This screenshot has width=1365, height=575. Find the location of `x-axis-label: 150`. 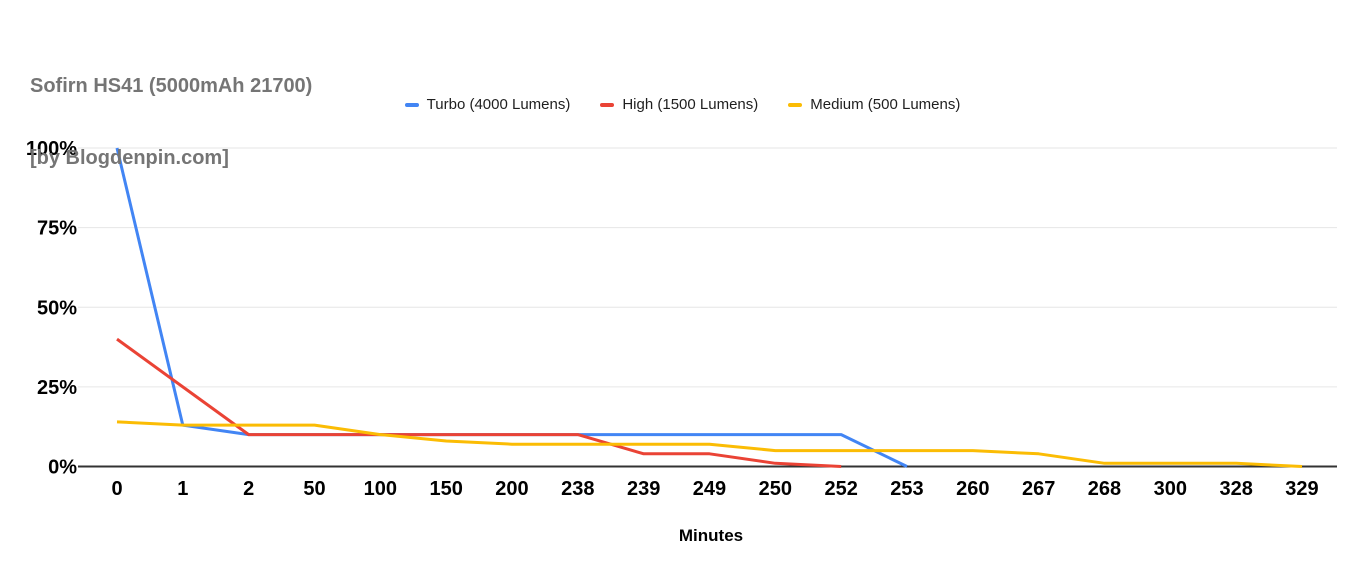

x-axis-label: 150 is located at coordinates (445, 489).